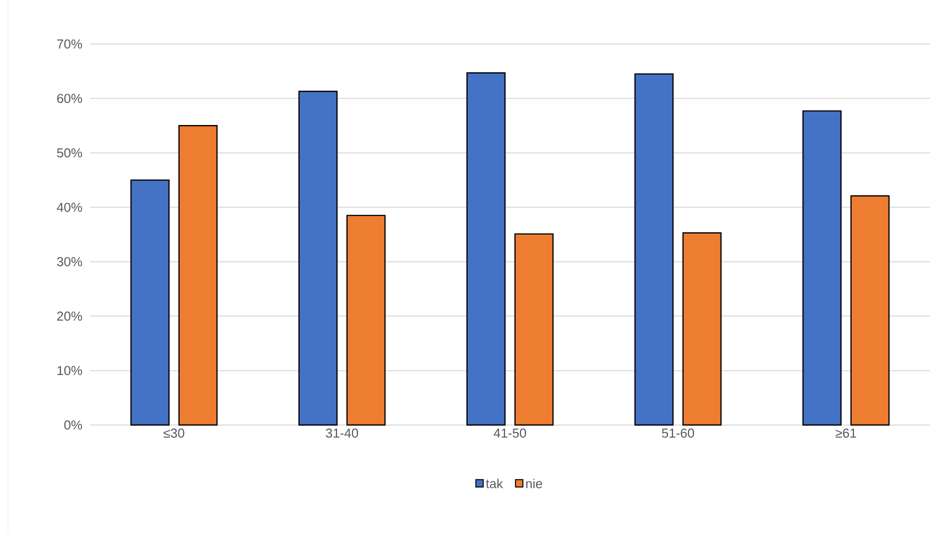  Describe the element at coordinates (174, 433) in the screenshot. I see `x-tick-label: ≤30` at that location.